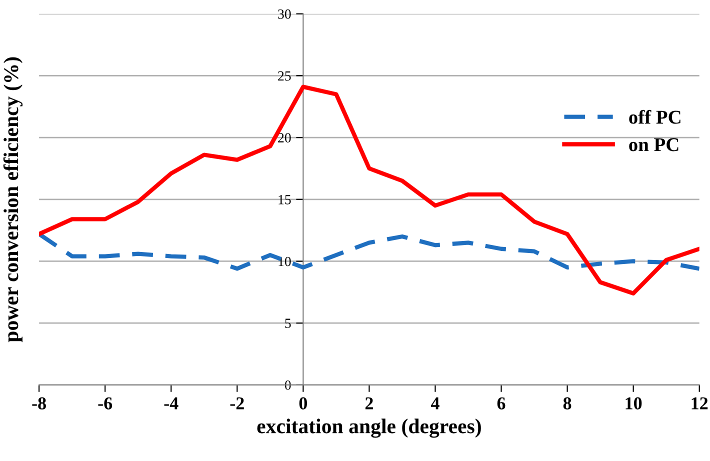 The width and height of the screenshot is (710, 461). What do you see at coordinates (634, 403) in the screenshot?
I see `x-tick-label: 10` at bounding box center [634, 403].